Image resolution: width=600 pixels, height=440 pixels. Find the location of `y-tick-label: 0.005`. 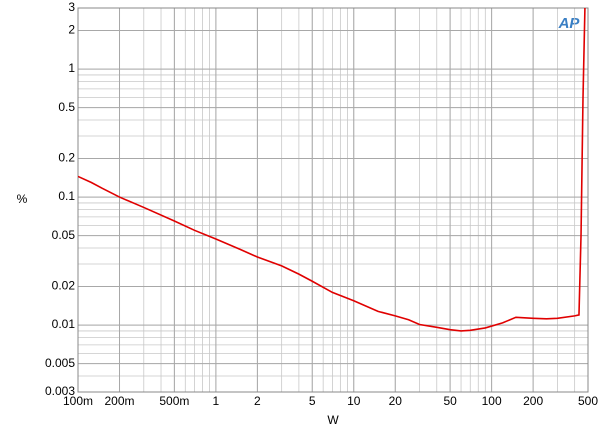

y-tick-label: 0.005 is located at coordinates (60, 363).